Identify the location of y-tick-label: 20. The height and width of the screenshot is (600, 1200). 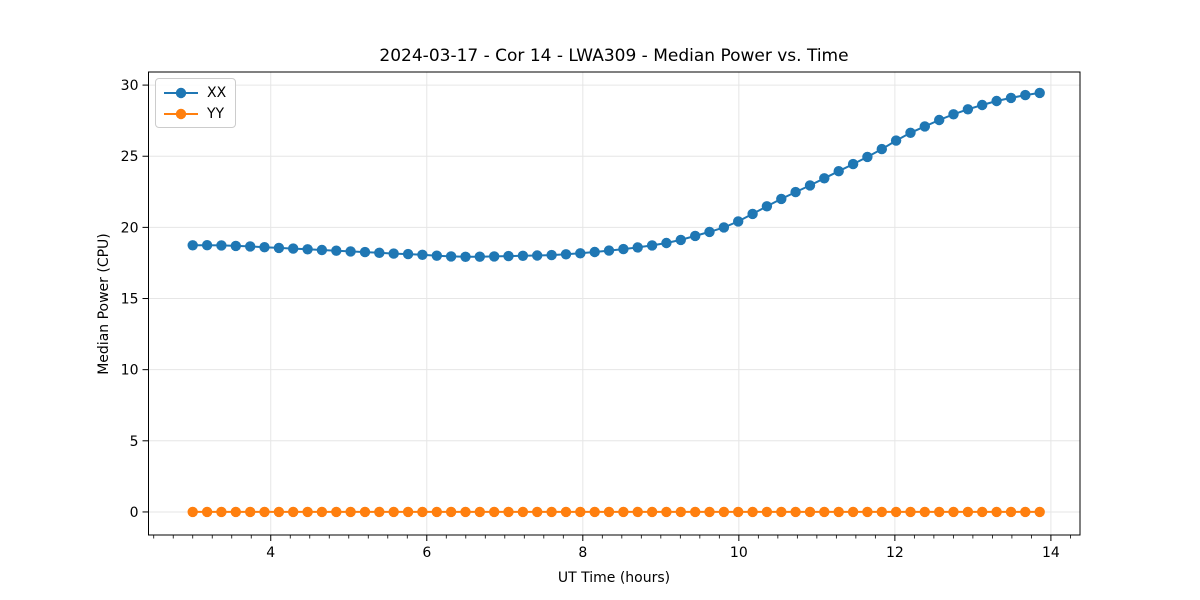
(130, 228).